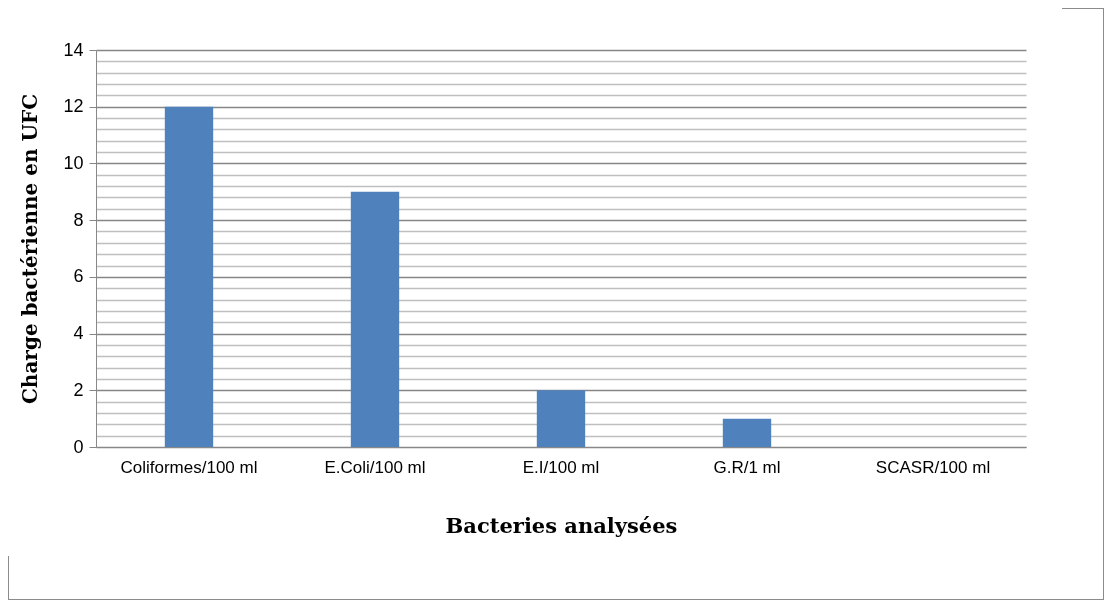 The height and width of the screenshot is (610, 1114). I want to click on x-tick-label: G.R/1 ml, so click(747, 467).